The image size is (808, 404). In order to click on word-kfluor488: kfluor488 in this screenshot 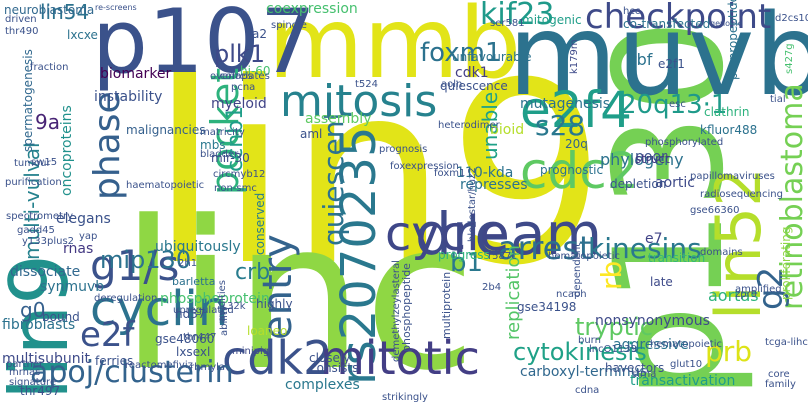, I will do `click(729, 130)`.